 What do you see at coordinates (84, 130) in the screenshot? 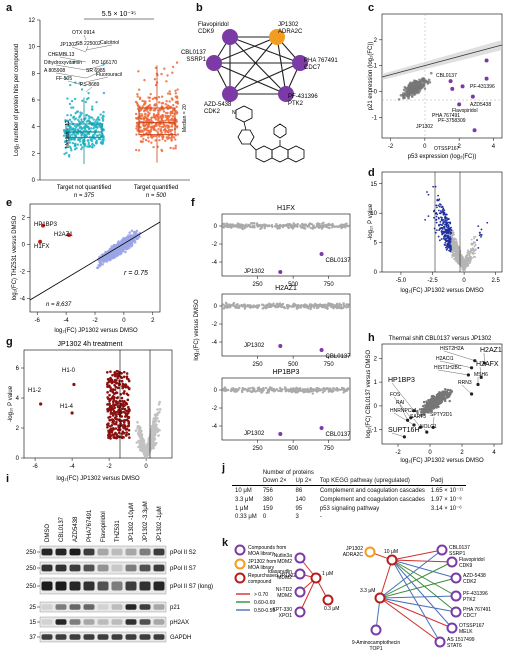
I see `box` at bounding box center [84, 130].